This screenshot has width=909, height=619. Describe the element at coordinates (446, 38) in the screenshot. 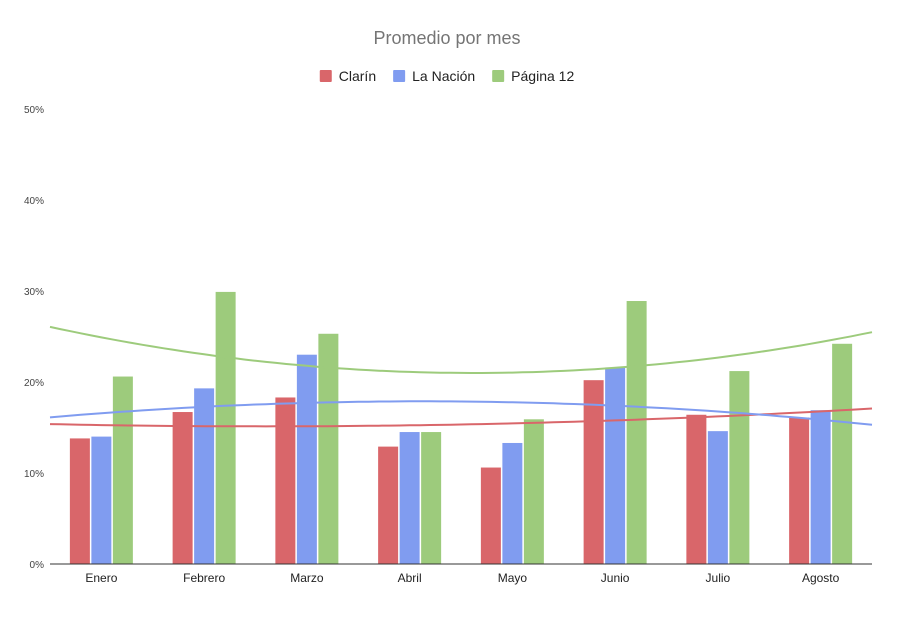

I see `chart-title: Promedio por mes` at that location.